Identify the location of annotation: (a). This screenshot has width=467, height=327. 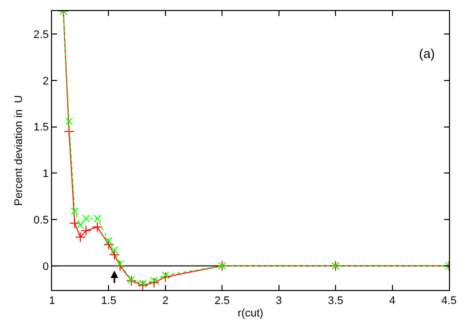
(427, 53).